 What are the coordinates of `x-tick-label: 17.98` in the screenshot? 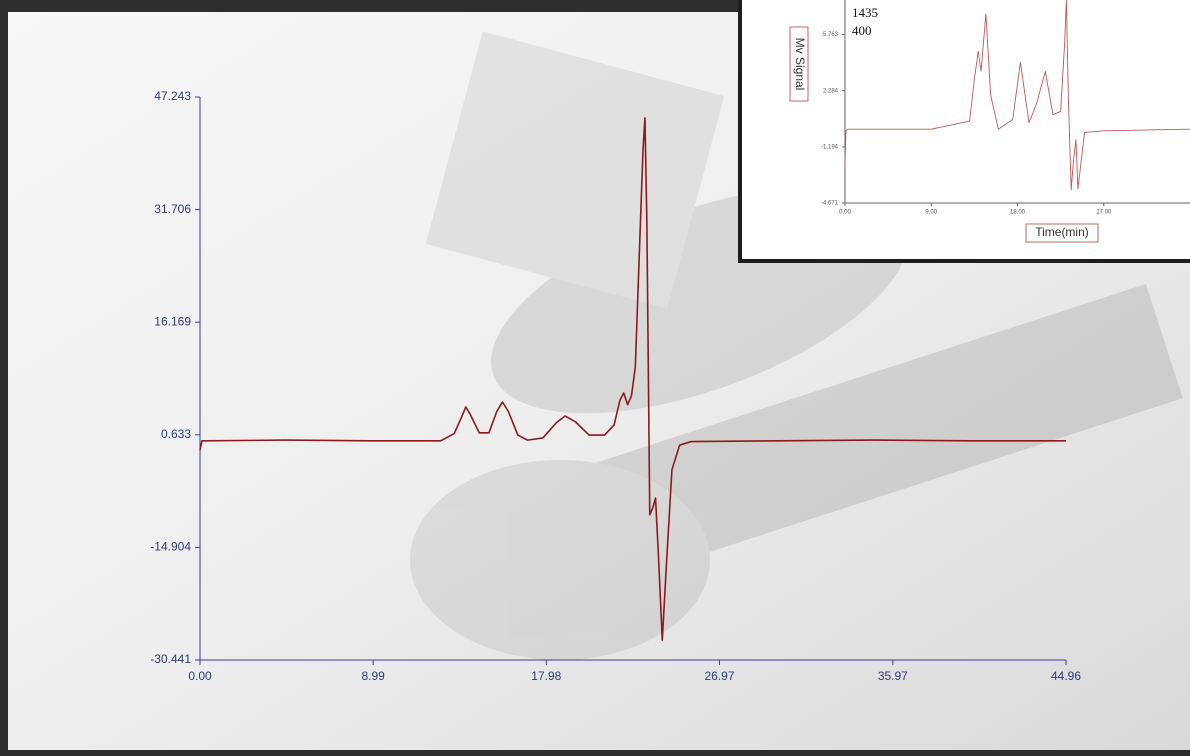 It's located at (546, 676).